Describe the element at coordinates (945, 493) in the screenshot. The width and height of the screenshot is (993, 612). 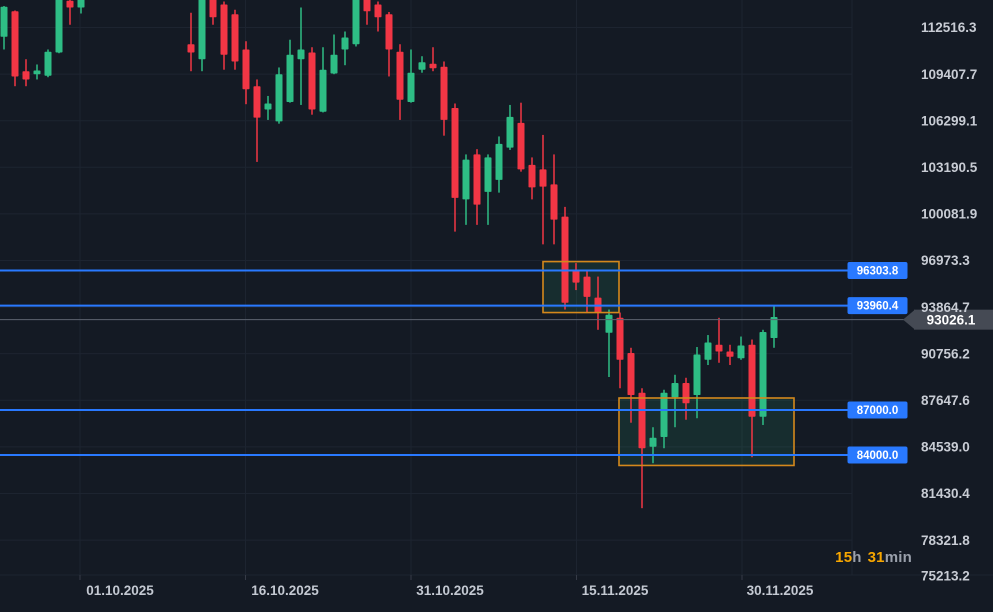
I see `price-axis-tick-label: 81430.4` at that location.